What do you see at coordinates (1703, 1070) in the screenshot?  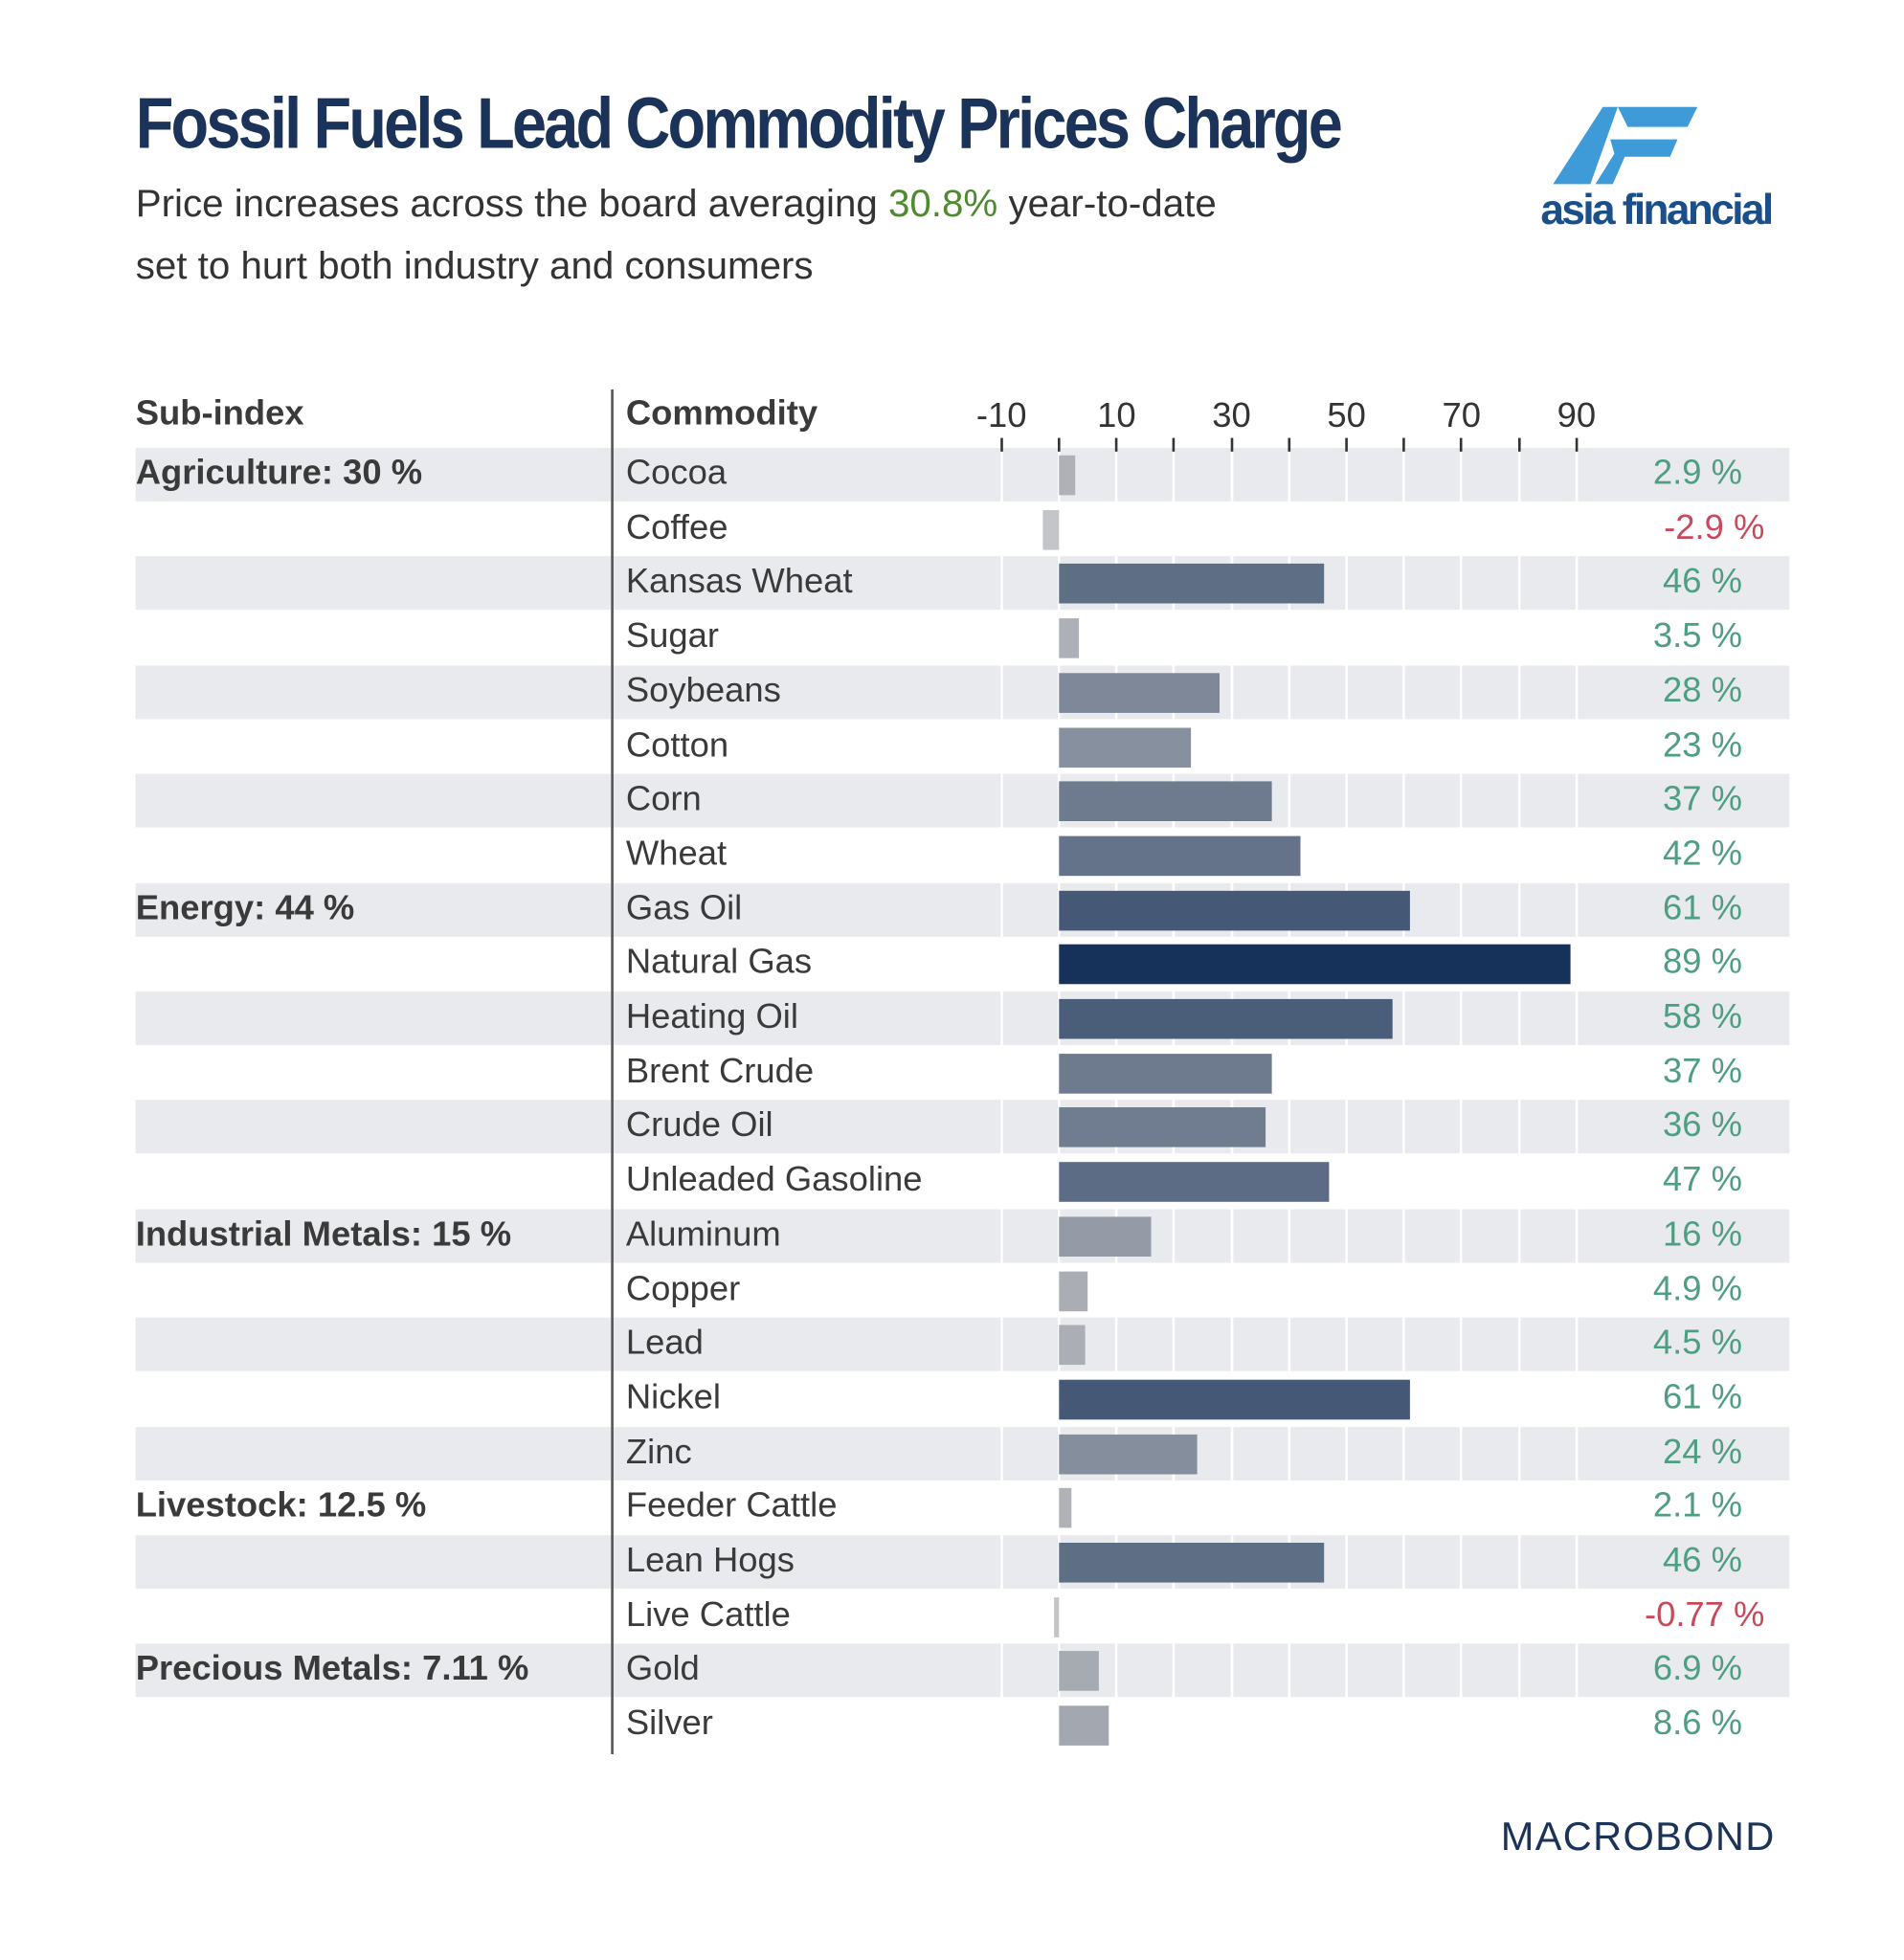 I see `value-label: 37 %` at bounding box center [1703, 1070].